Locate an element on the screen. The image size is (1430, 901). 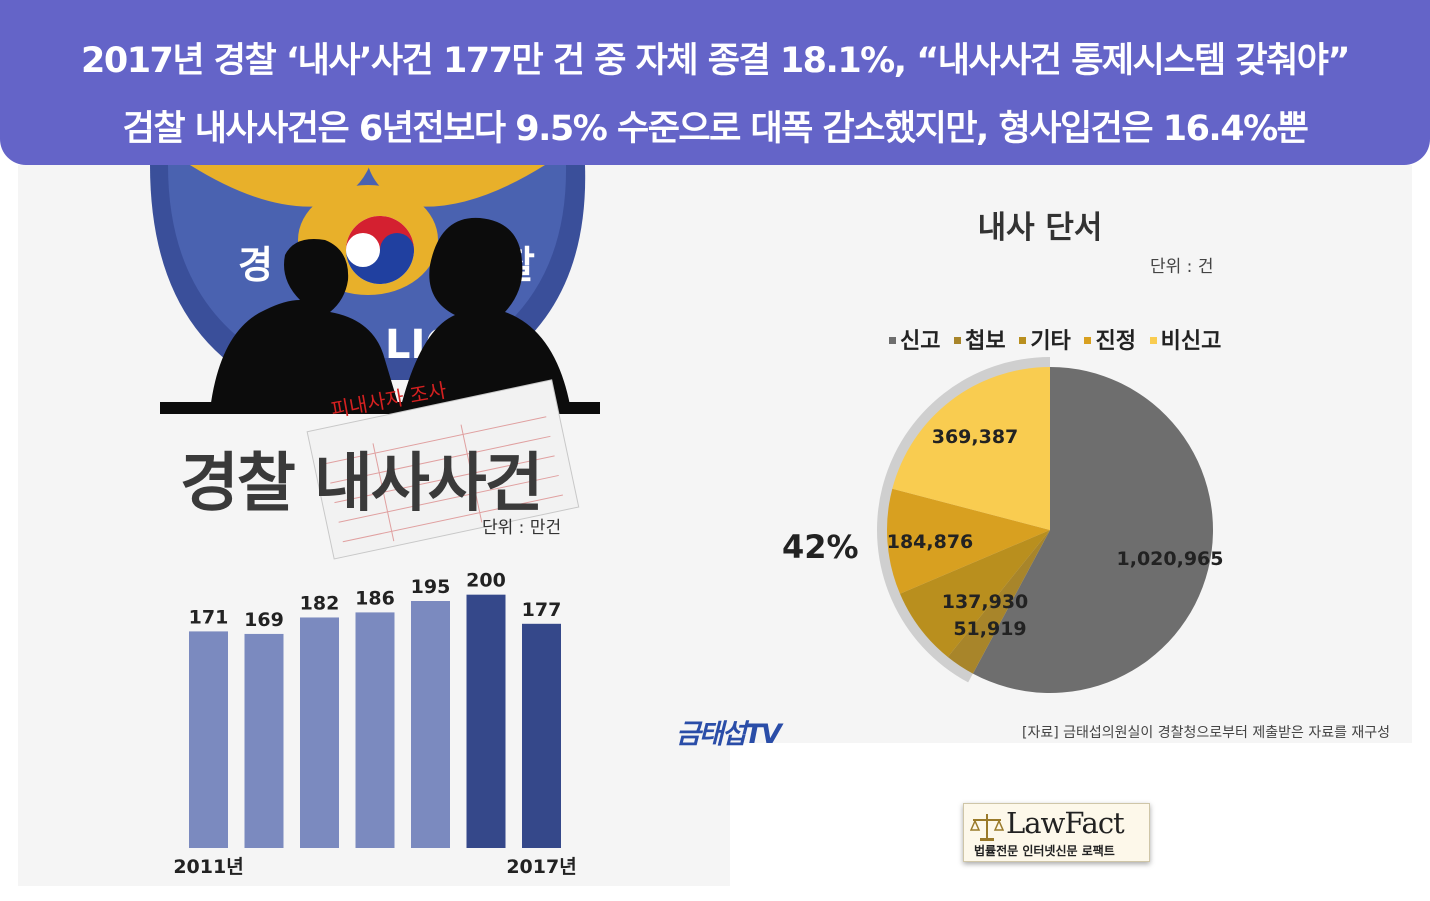
bar-chart: 171 2011년 169 182 186 195 200 177 2017년 is located at coordinates (374, 724).